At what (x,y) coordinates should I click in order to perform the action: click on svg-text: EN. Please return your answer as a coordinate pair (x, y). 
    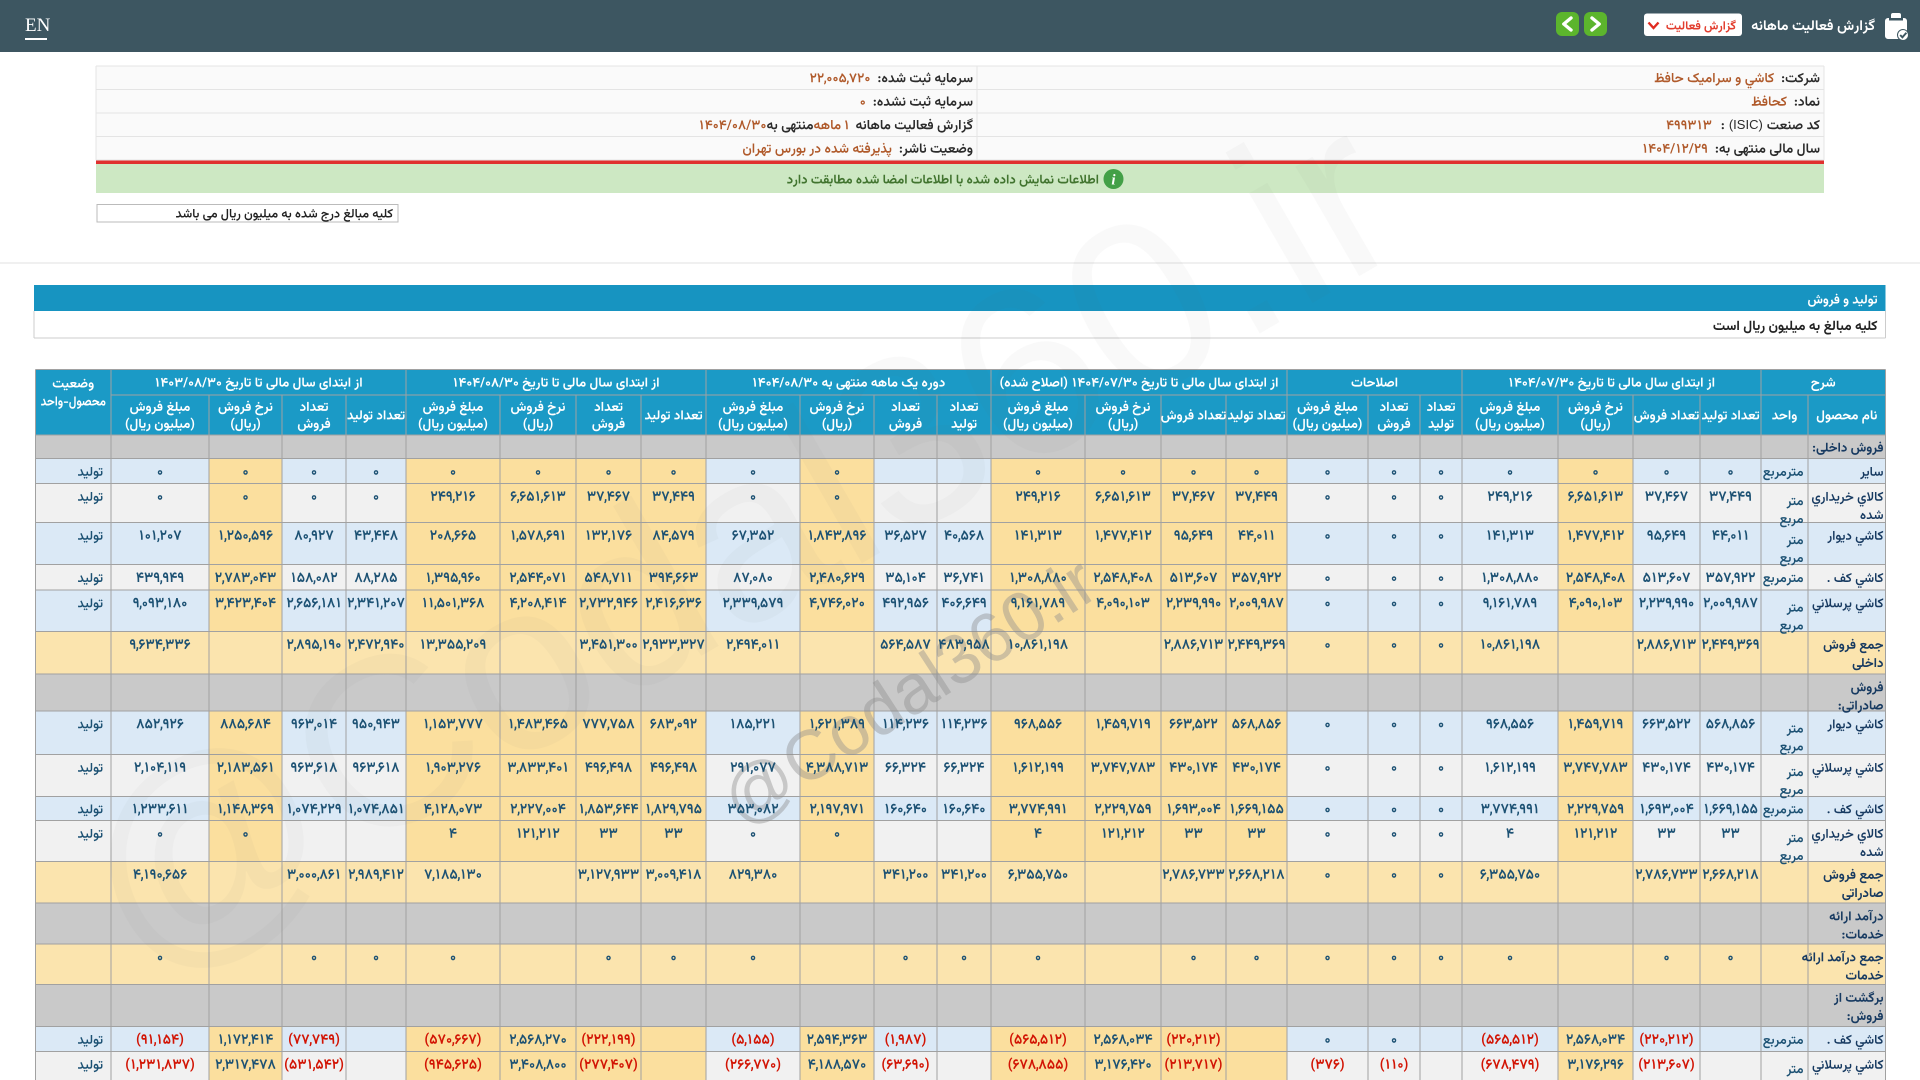
    Looking at the image, I should click on (38, 25).